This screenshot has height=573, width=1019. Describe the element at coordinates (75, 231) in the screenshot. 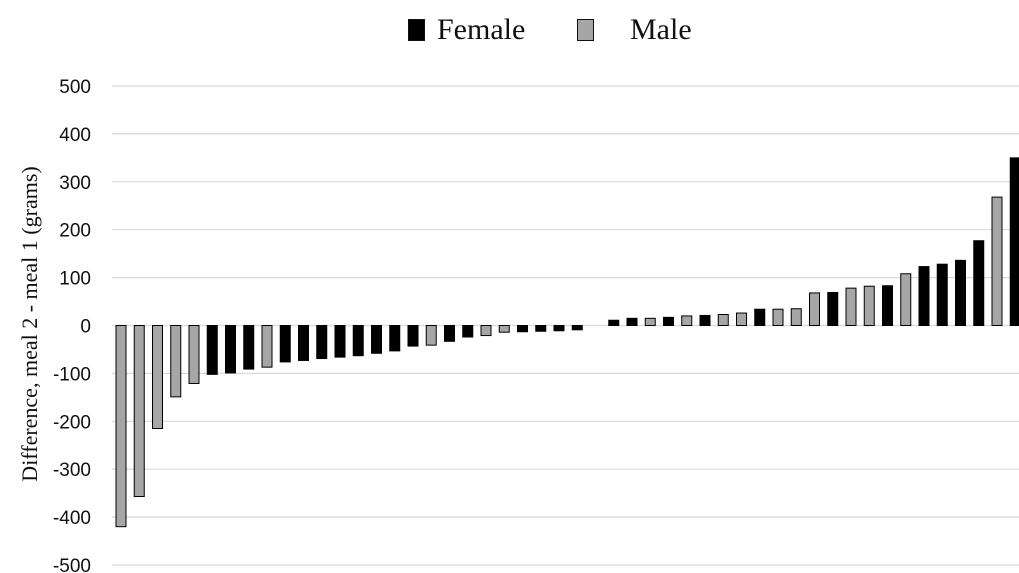

I see `y-tick-label: 200` at that location.